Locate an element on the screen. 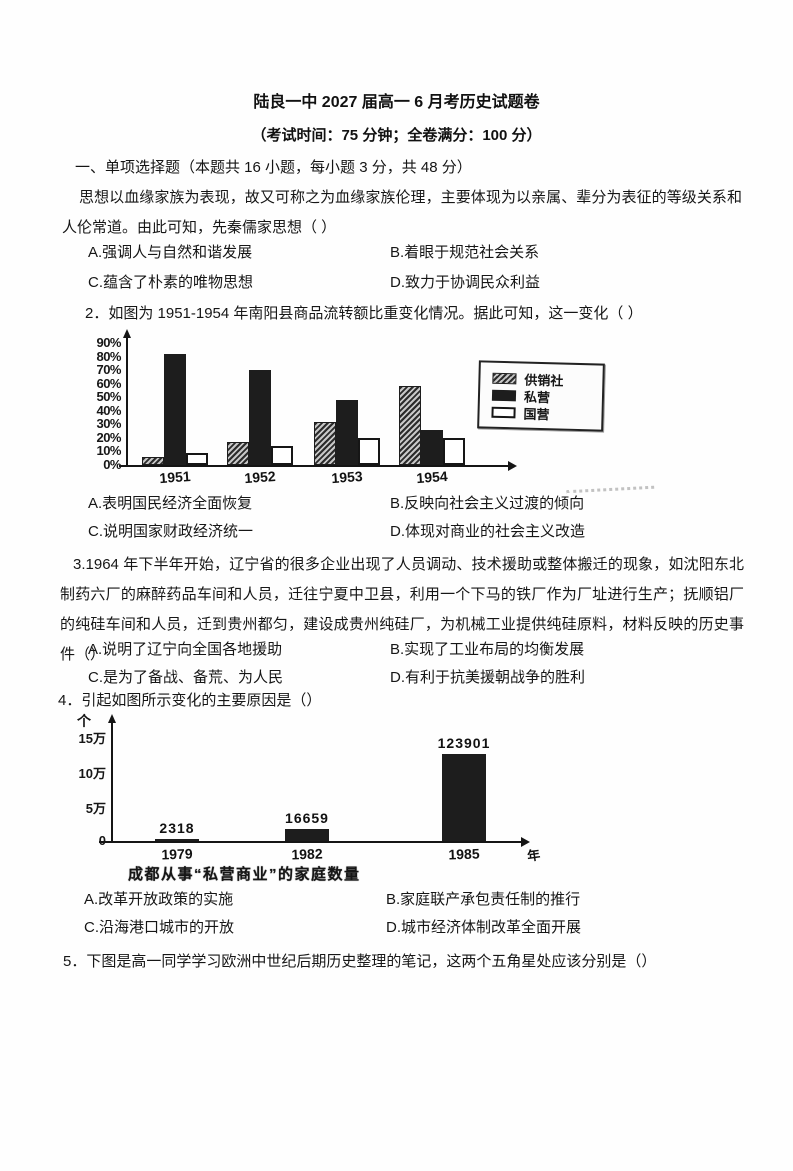  bar-供销社-1952 is located at coordinates (238, 453).